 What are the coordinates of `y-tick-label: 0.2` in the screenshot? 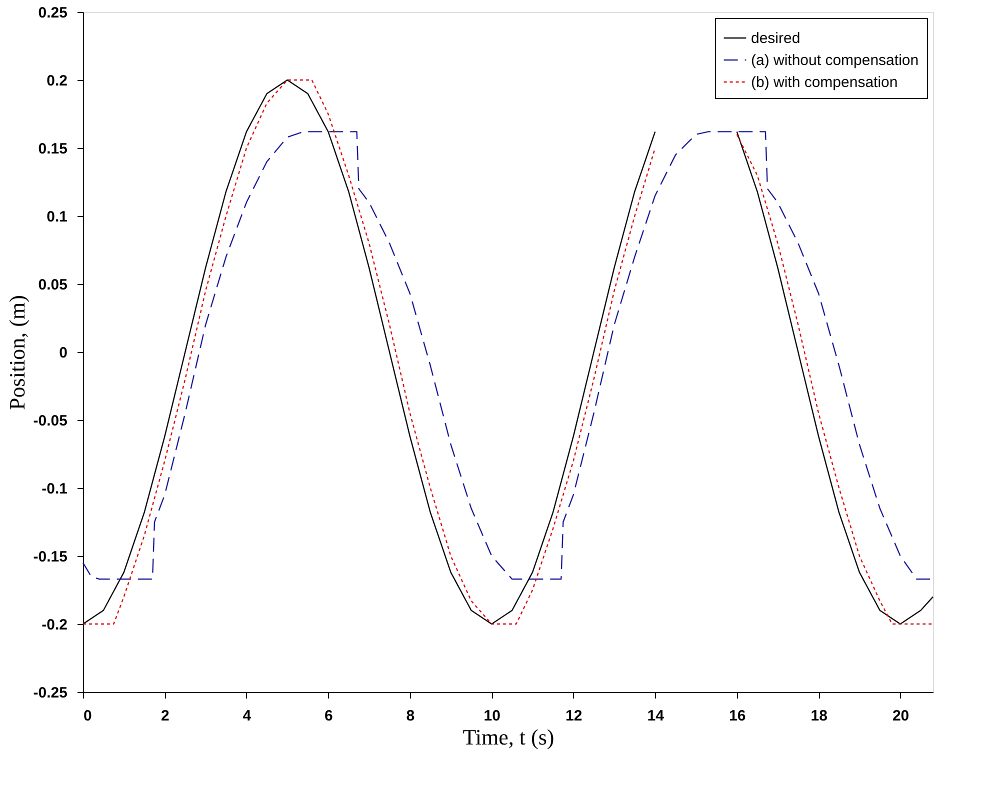 It's located at (57, 81).